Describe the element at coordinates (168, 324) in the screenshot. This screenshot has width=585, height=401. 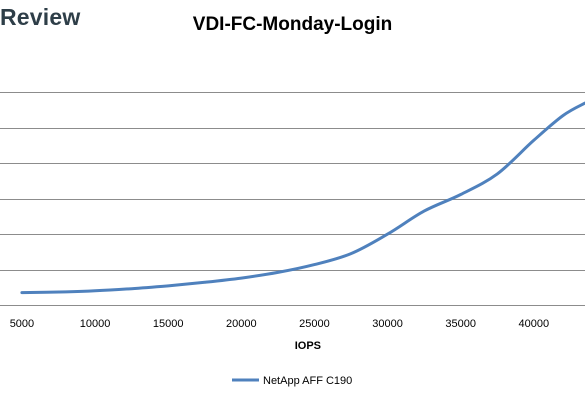
I see `x-tick-label: 15000` at that location.